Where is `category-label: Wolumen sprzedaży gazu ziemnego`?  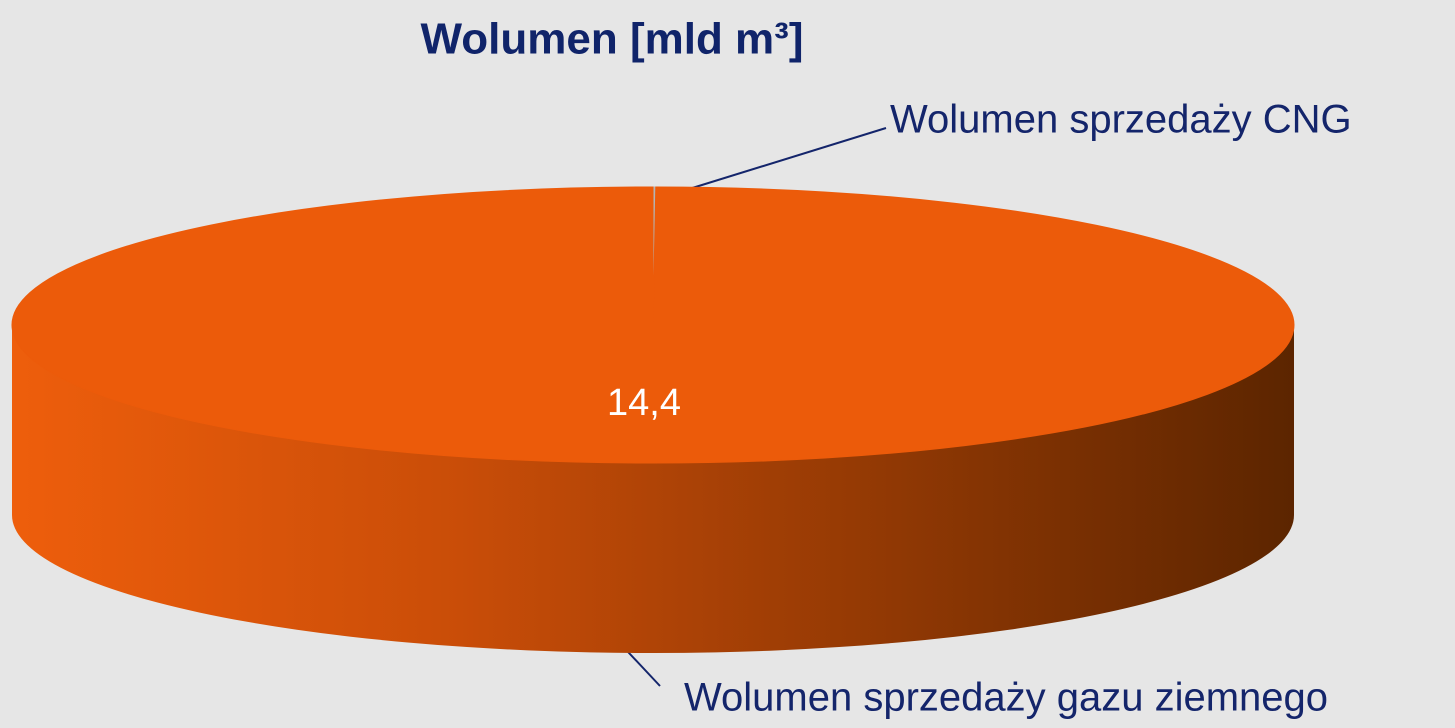 category-label: Wolumen sprzedaży gazu ziemnego is located at coordinates (1006, 698).